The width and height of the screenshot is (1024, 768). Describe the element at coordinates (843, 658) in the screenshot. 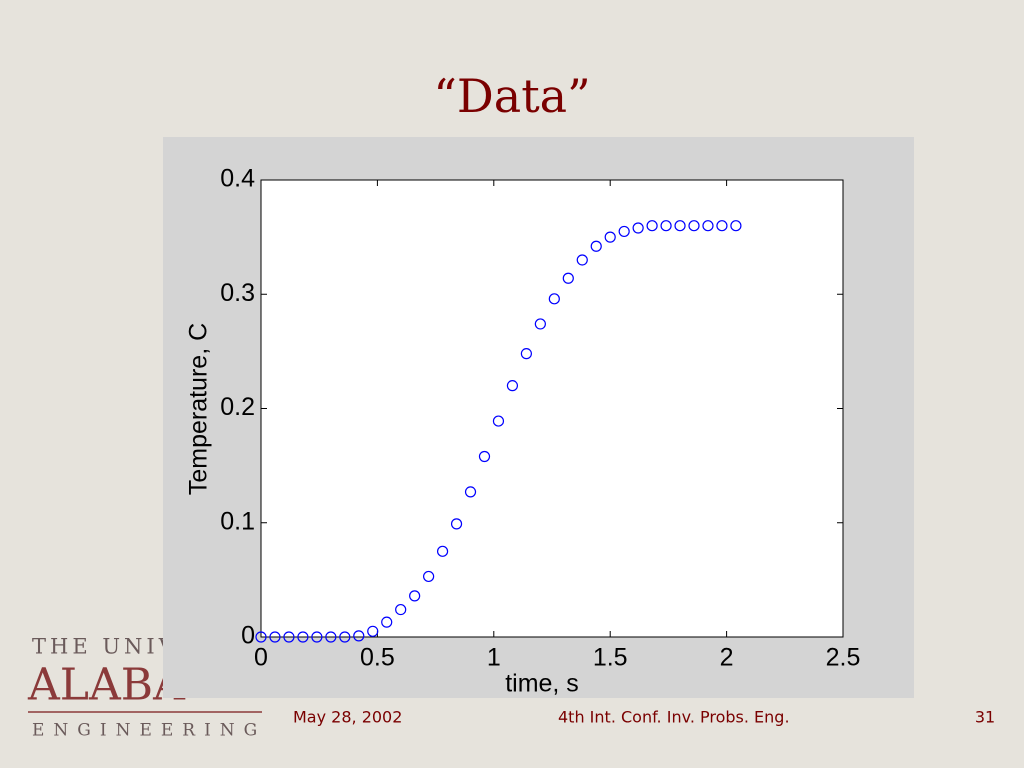

I see `x-tick-label: 2.5` at that location.